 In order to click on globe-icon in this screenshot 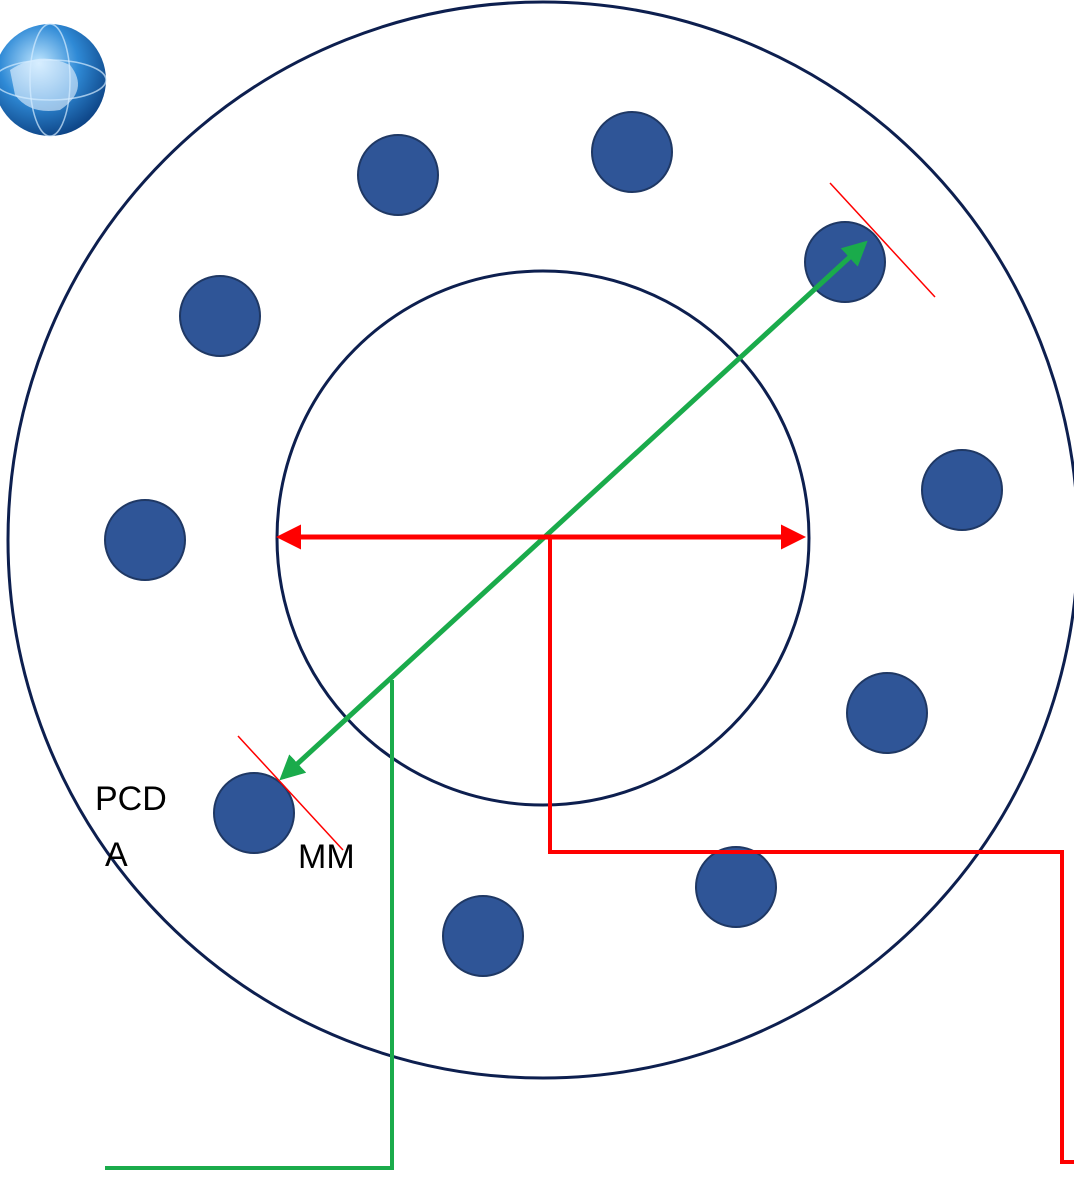, I will do `click(53, 80)`.